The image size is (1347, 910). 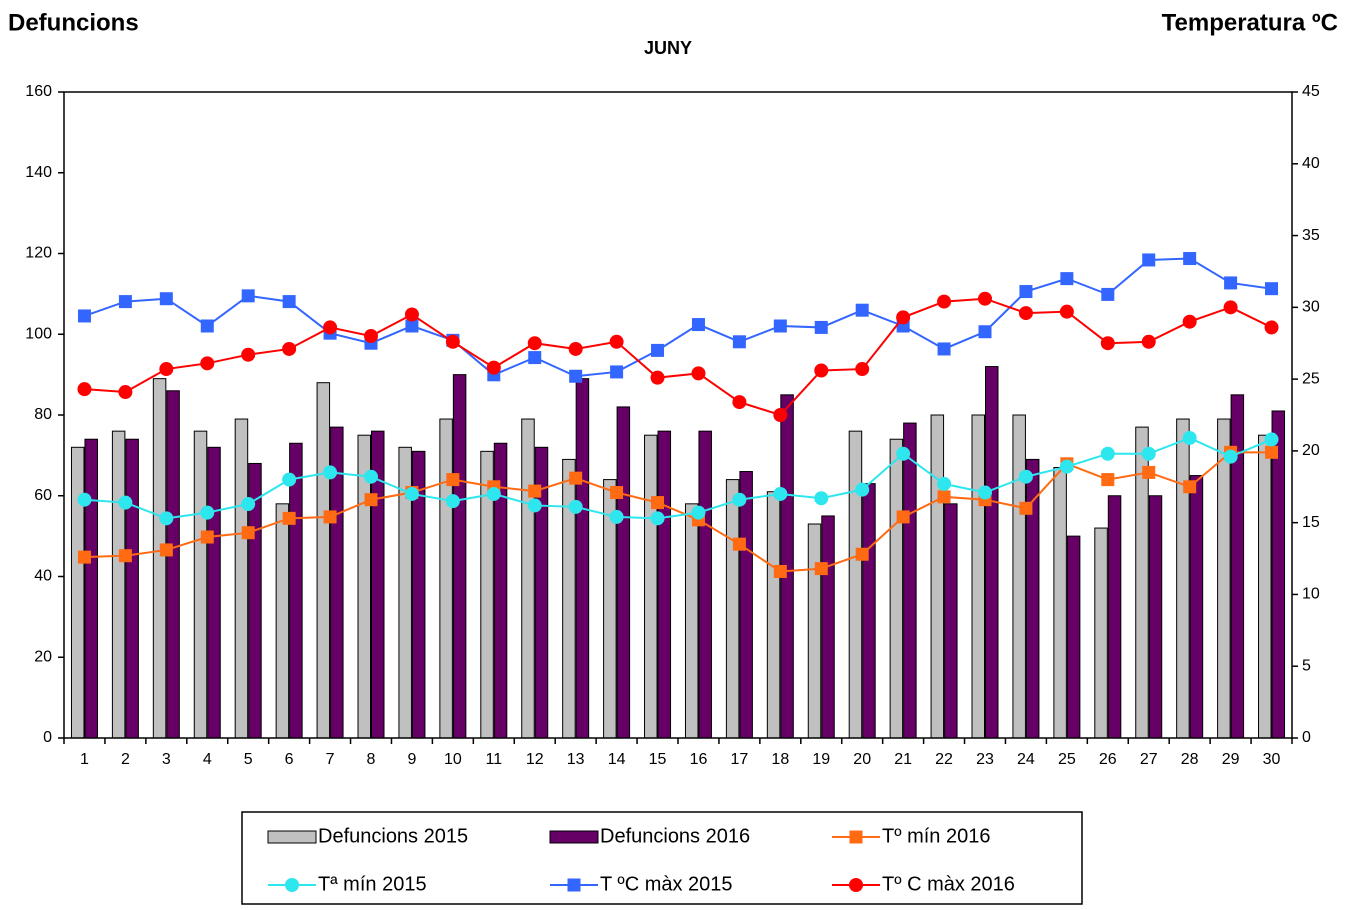 What do you see at coordinates (38, 333) in the screenshot?
I see `y-tick-label: 100` at bounding box center [38, 333].